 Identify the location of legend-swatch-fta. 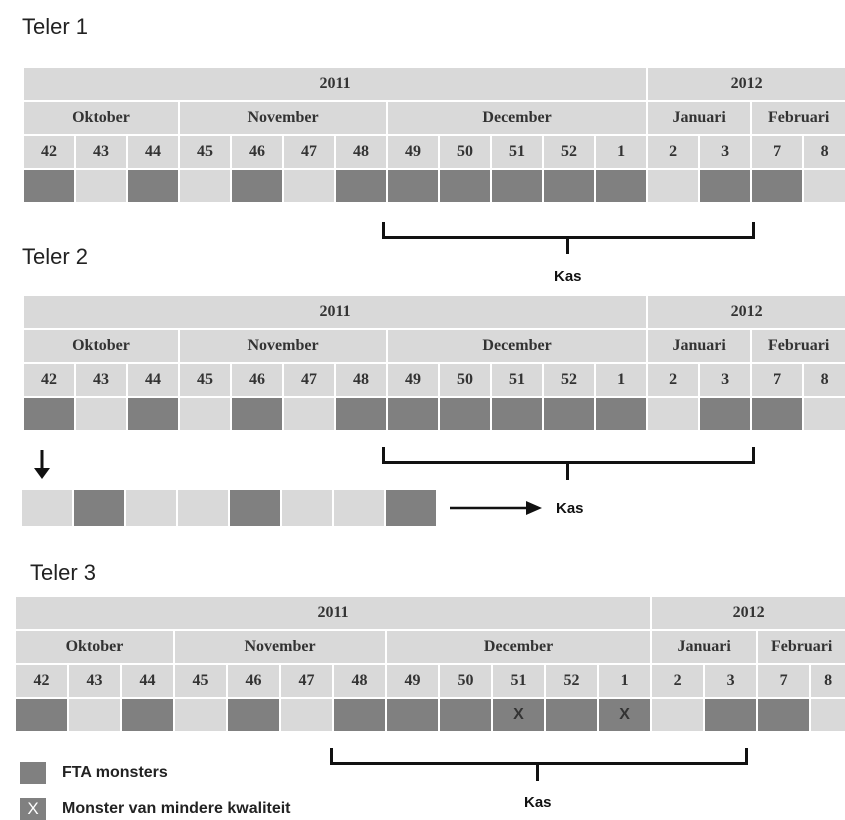
(33, 773).